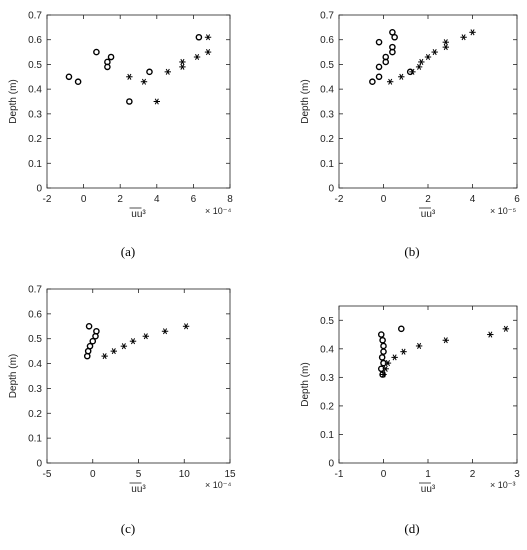 The height and width of the screenshot is (550, 527). Describe the element at coordinates (411, 528) in the screenshot. I see `panel-caption: (d)` at that location.